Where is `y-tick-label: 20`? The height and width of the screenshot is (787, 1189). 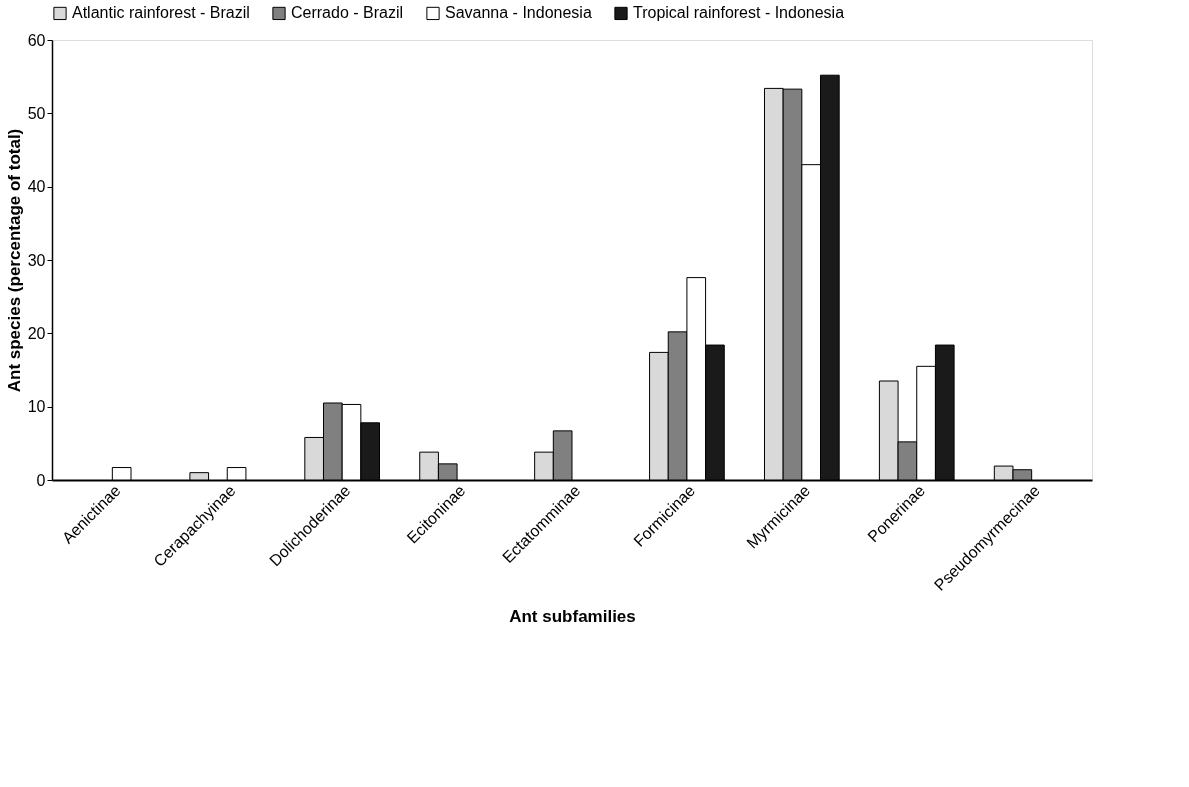
y-tick-label: 20 is located at coordinates (36, 333).